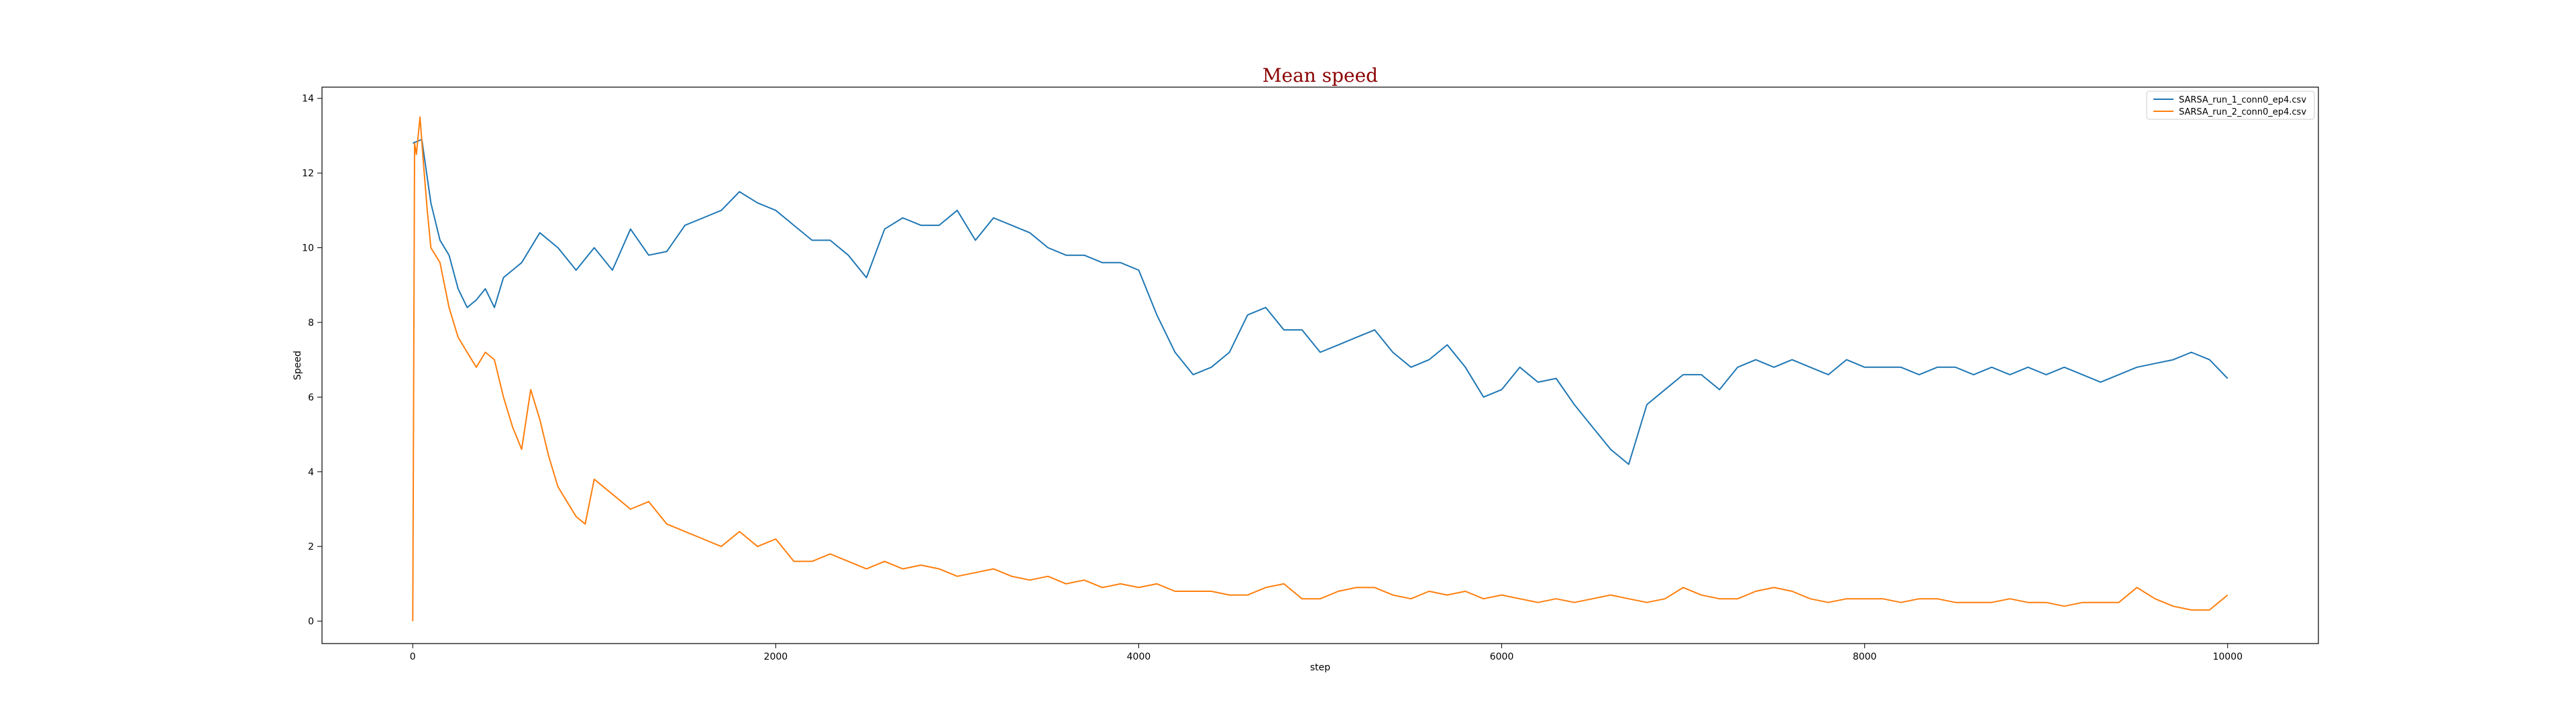 This screenshot has height=724, width=2576. Describe the element at coordinates (2227, 657) in the screenshot. I see `x-tick-label: 10000` at that location.